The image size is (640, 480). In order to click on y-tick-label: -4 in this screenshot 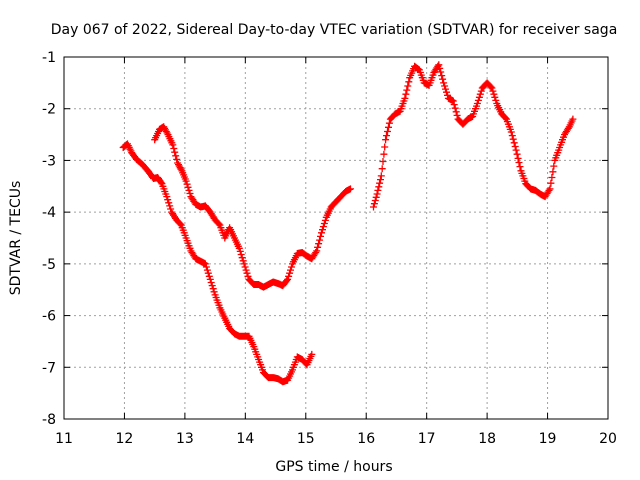, I will do `click(49, 213)`.